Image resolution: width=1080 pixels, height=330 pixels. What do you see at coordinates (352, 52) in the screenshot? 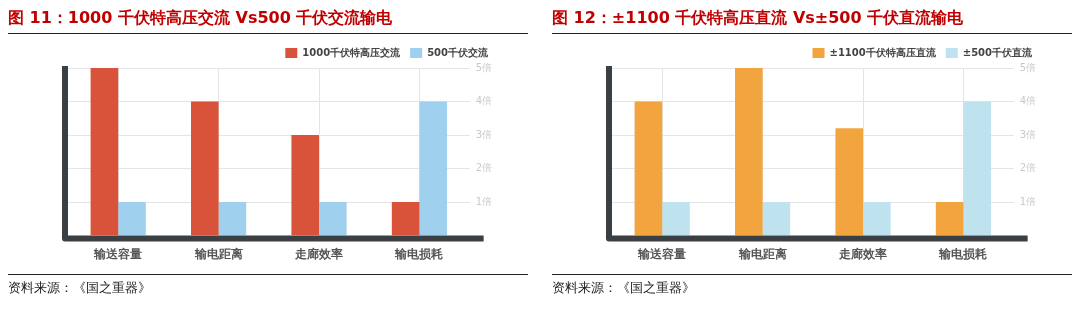
I see `legend-label: 1000千伏特高压交流` at bounding box center [352, 52].